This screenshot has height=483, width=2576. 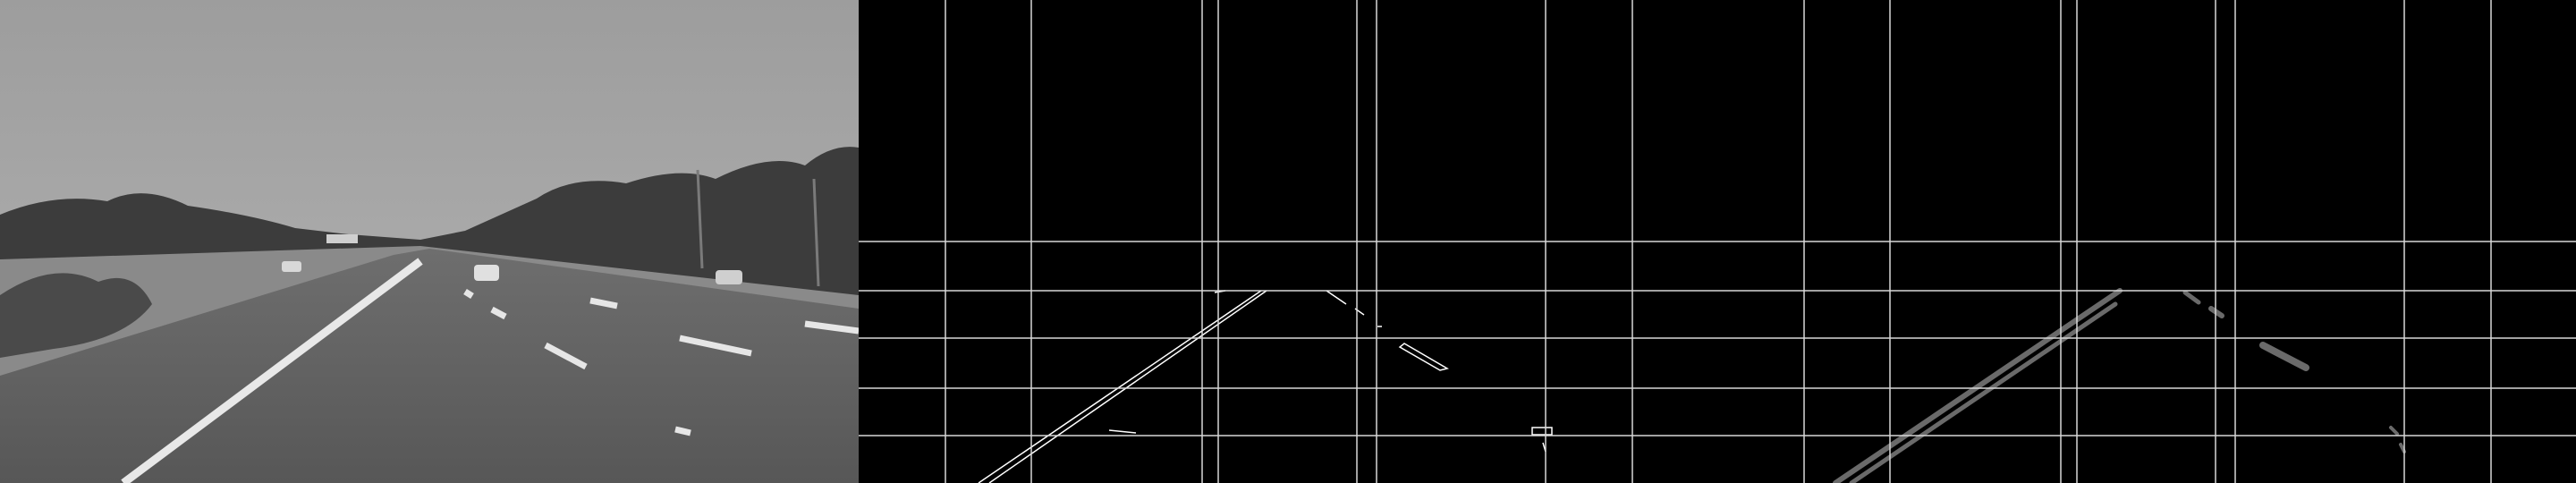 What do you see at coordinates (661, 362) in the screenshot?
I see `dashed-lane-lines` at bounding box center [661, 362].